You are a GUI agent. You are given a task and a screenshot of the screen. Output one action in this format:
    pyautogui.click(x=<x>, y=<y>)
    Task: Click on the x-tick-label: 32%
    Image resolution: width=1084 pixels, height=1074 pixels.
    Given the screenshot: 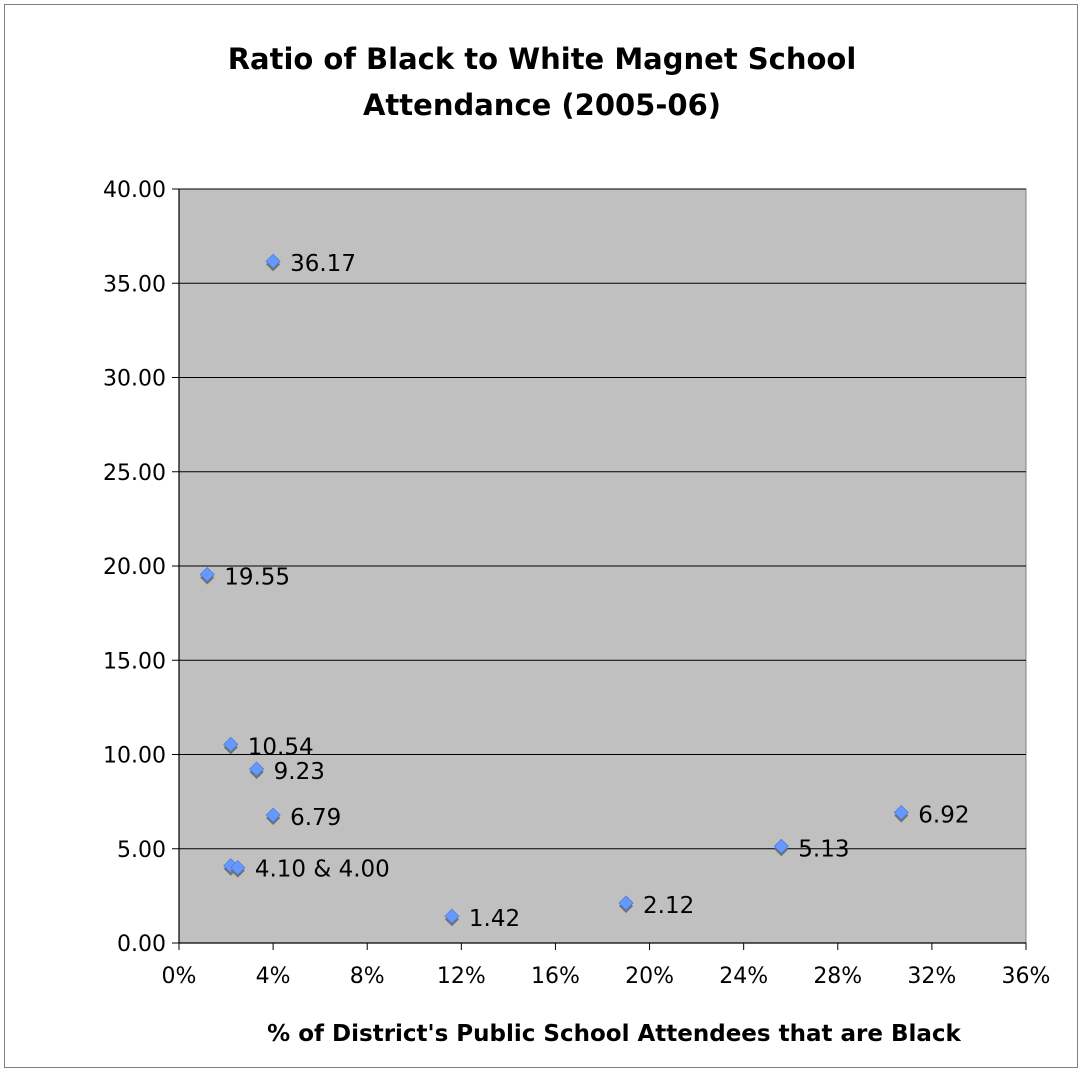 What is the action you would take?
    pyautogui.click(x=931, y=976)
    